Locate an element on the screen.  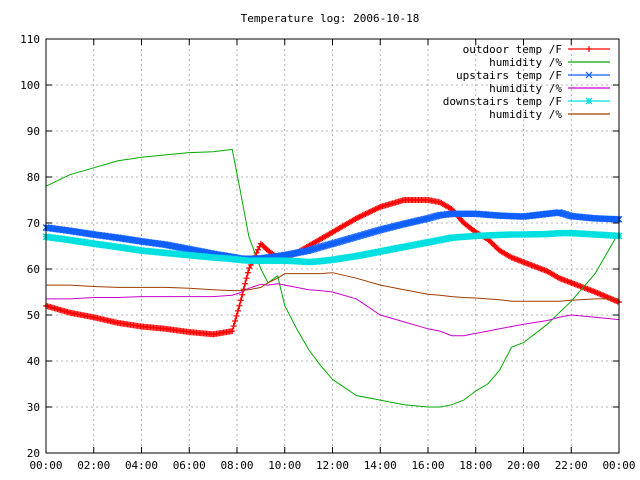
y-tick-label: 80 is located at coordinates (33, 177).